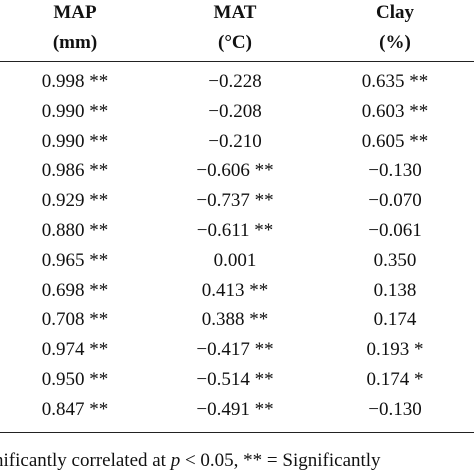 The height and width of the screenshot is (474, 474). What do you see at coordinates (235, 290) in the screenshot?
I see `table-cell: 0.413 **` at bounding box center [235, 290].